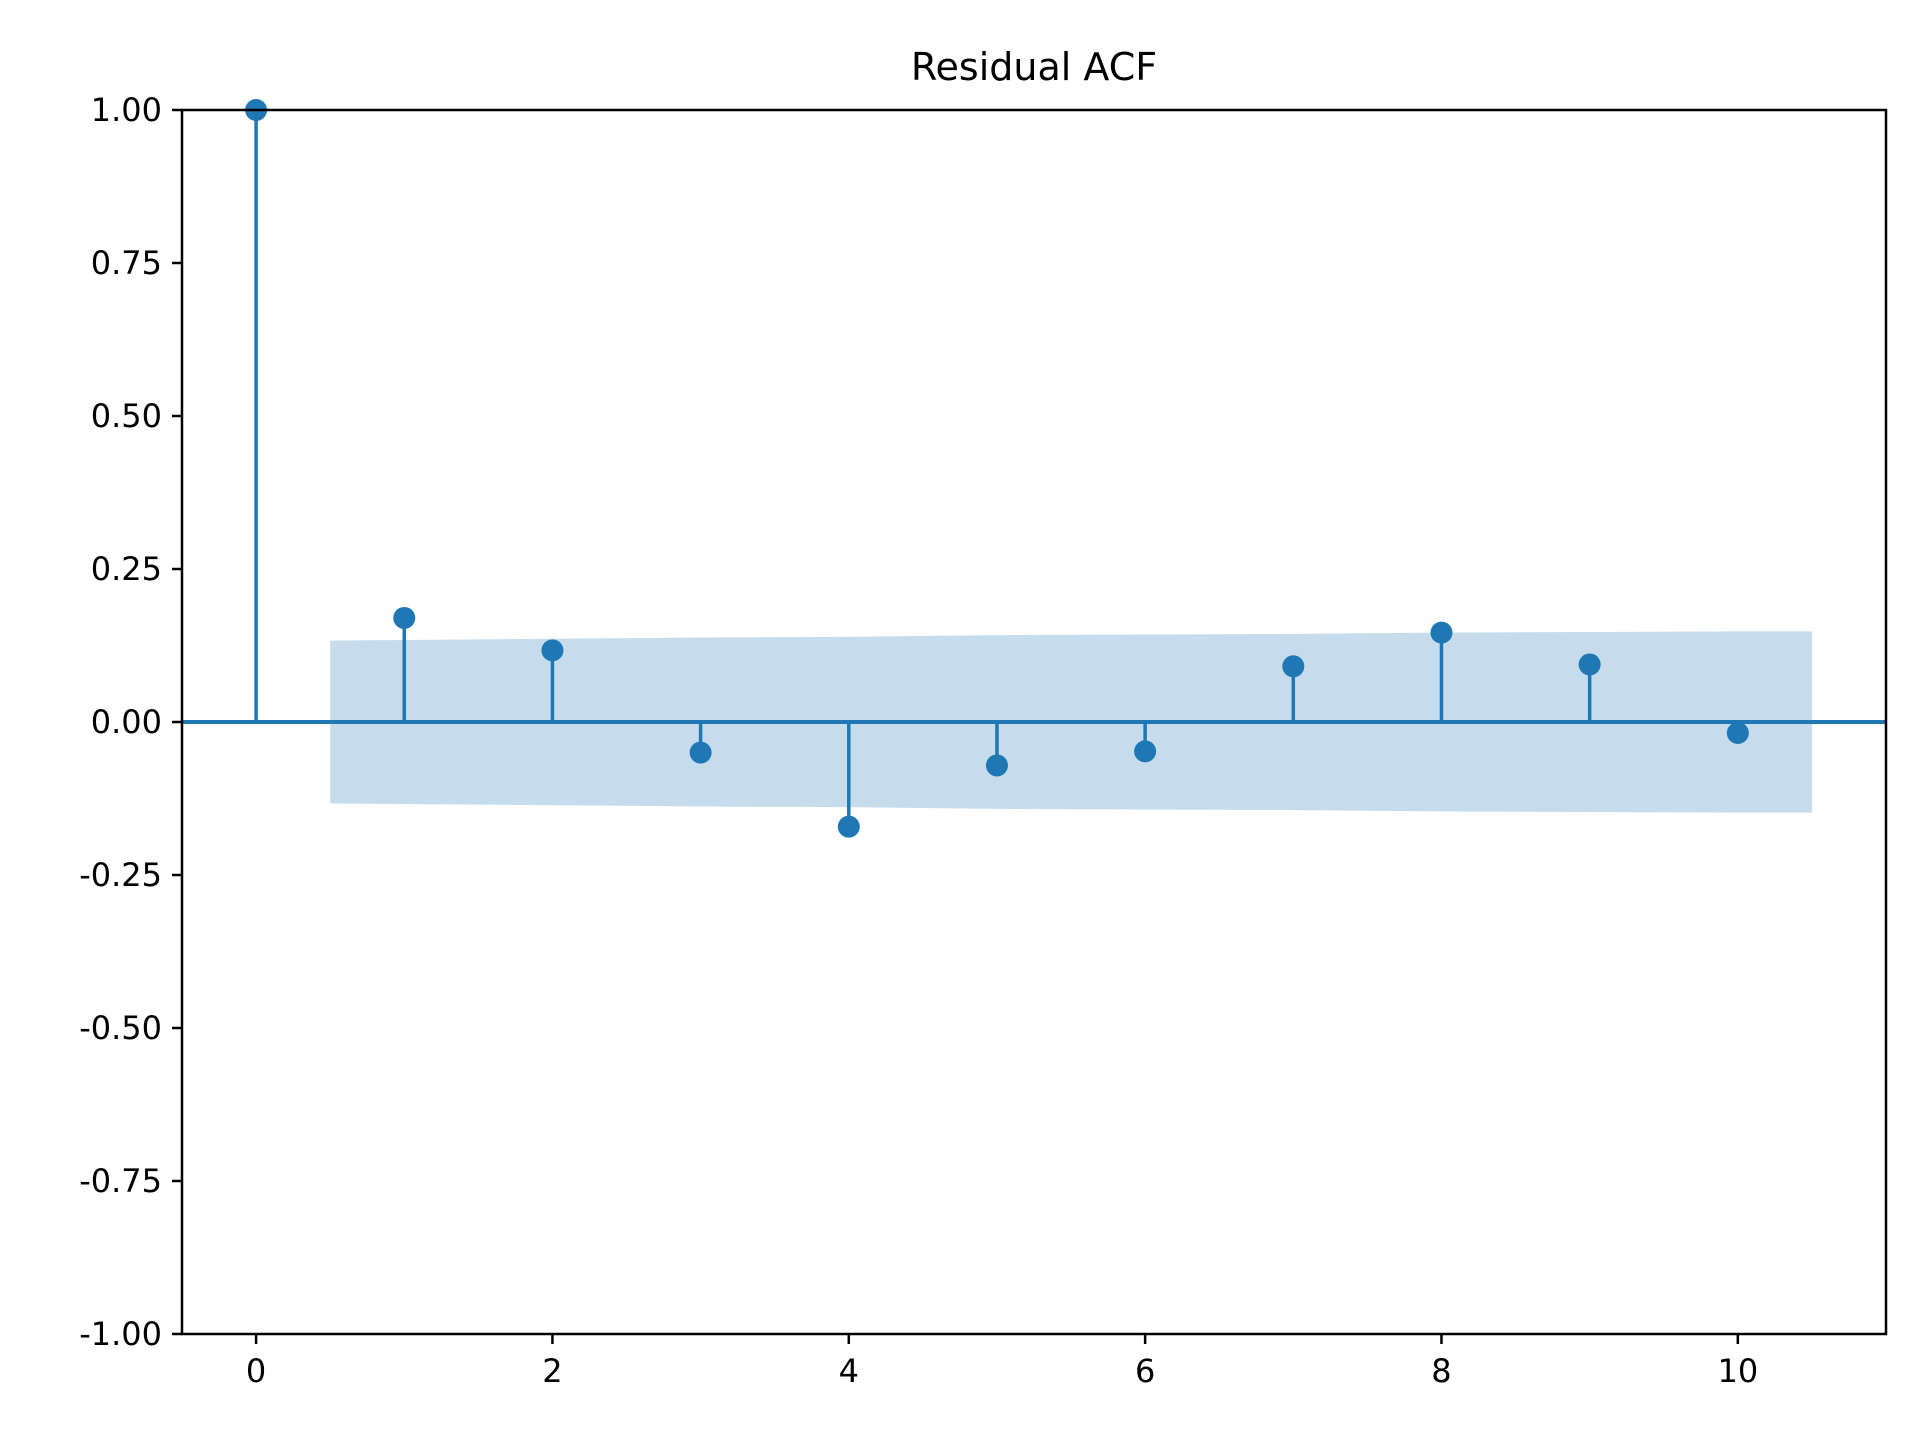 This screenshot has width=1920, height=1440. What do you see at coordinates (126, 722) in the screenshot?
I see `y-tick-label: 0.00` at bounding box center [126, 722].